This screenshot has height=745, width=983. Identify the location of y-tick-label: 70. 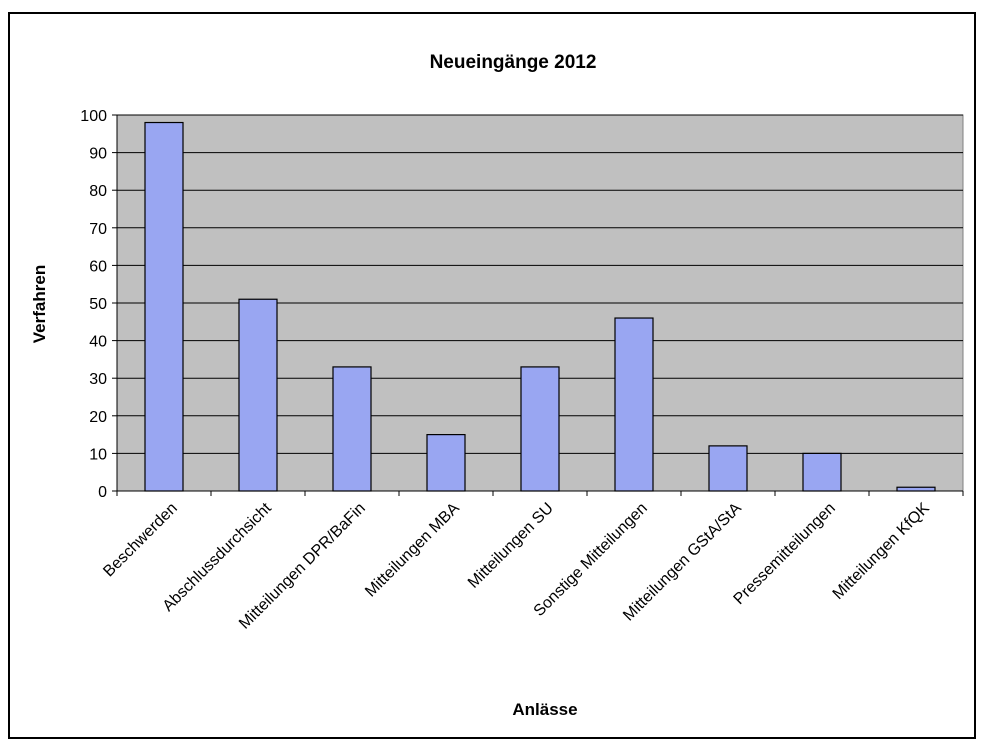
(98, 229).